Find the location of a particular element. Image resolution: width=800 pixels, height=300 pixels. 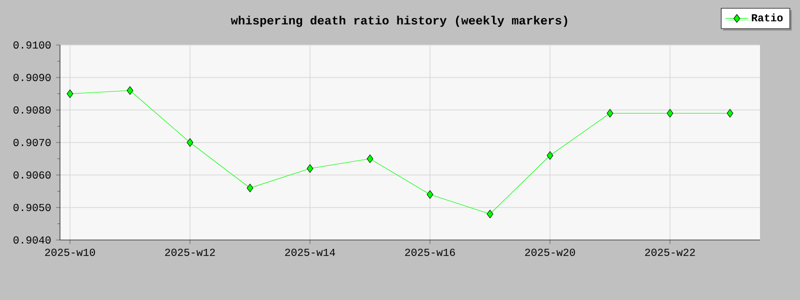

x-tick-label: 2025-w16 is located at coordinates (430, 252).